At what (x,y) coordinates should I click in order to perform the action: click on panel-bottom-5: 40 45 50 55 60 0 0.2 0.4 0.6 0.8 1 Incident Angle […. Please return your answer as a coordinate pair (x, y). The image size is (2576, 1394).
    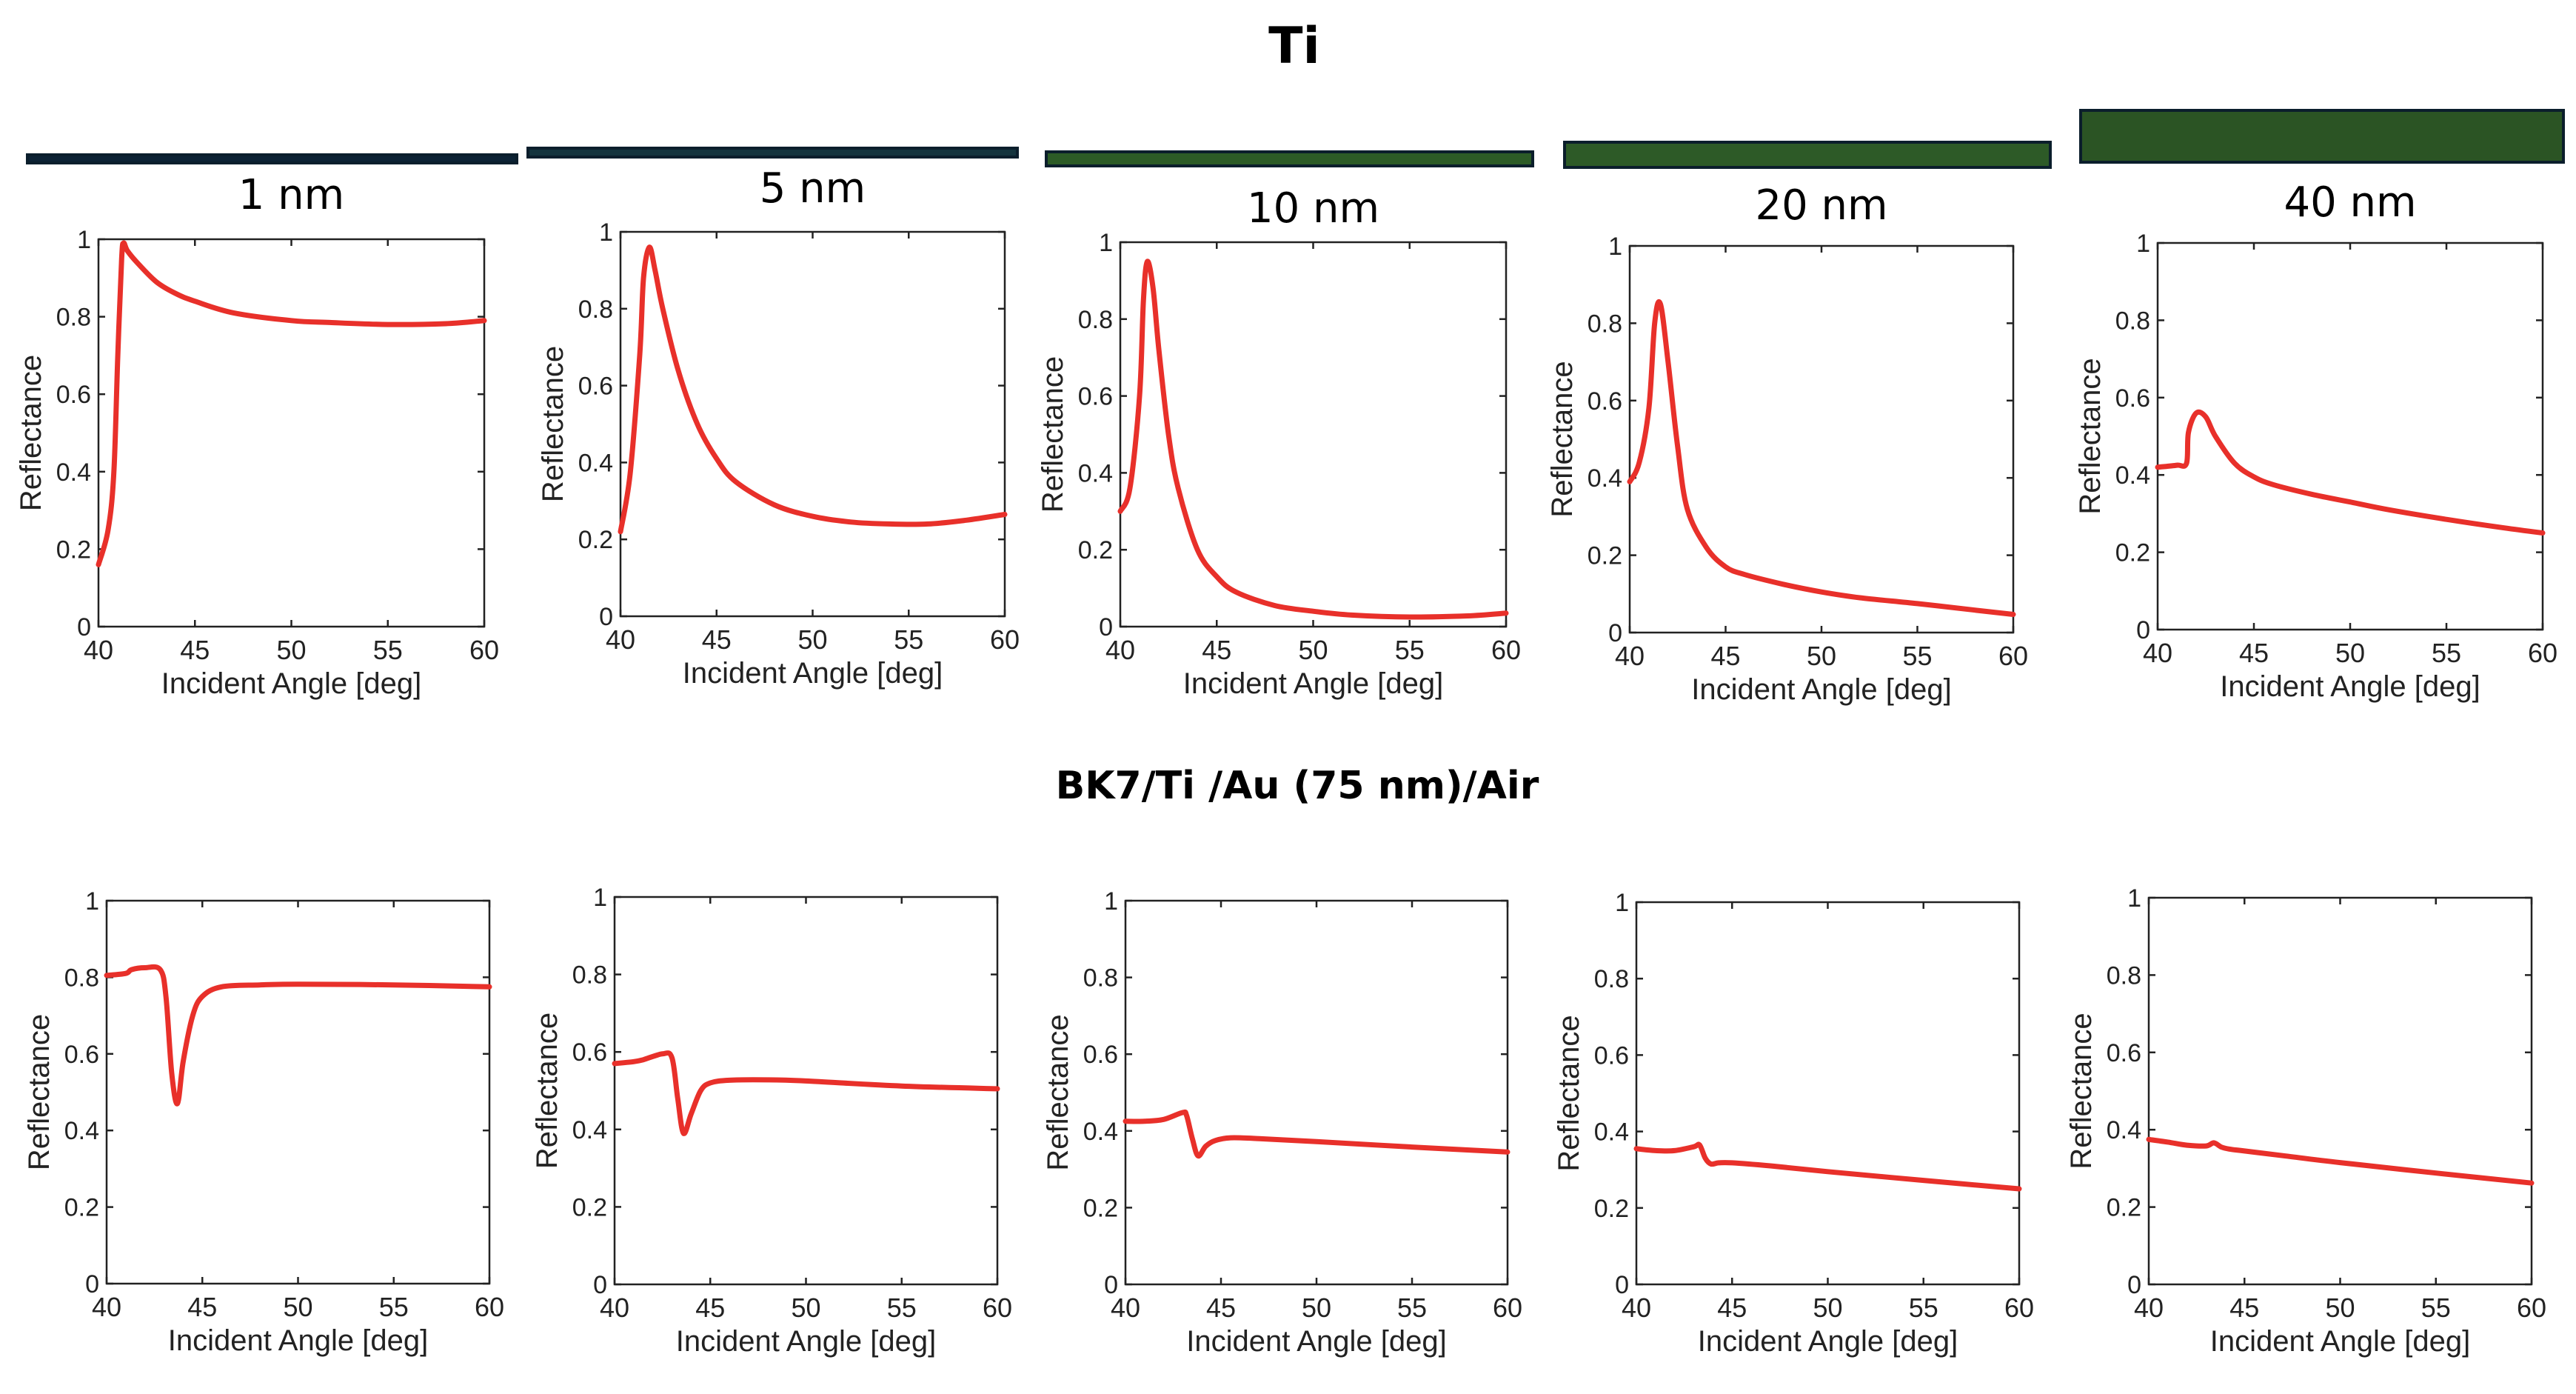
    Looking at the image, I should click on (2305, 1121).